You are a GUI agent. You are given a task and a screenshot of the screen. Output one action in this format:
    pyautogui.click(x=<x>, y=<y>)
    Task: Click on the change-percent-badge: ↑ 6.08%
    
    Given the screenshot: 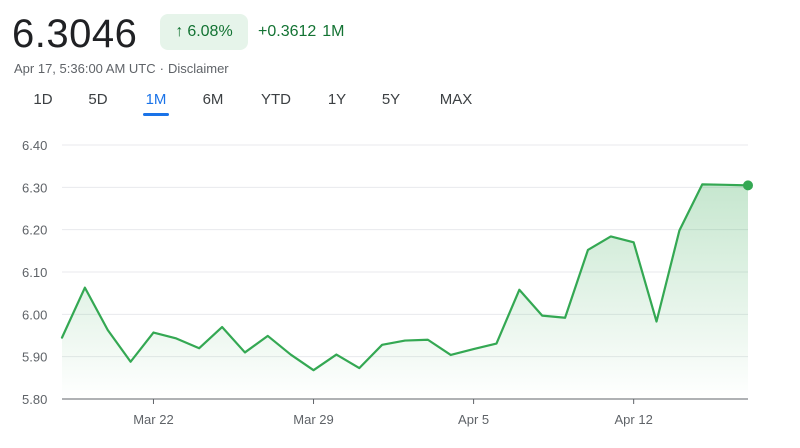 What is the action you would take?
    pyautogui.click(x=204, y=32)
    